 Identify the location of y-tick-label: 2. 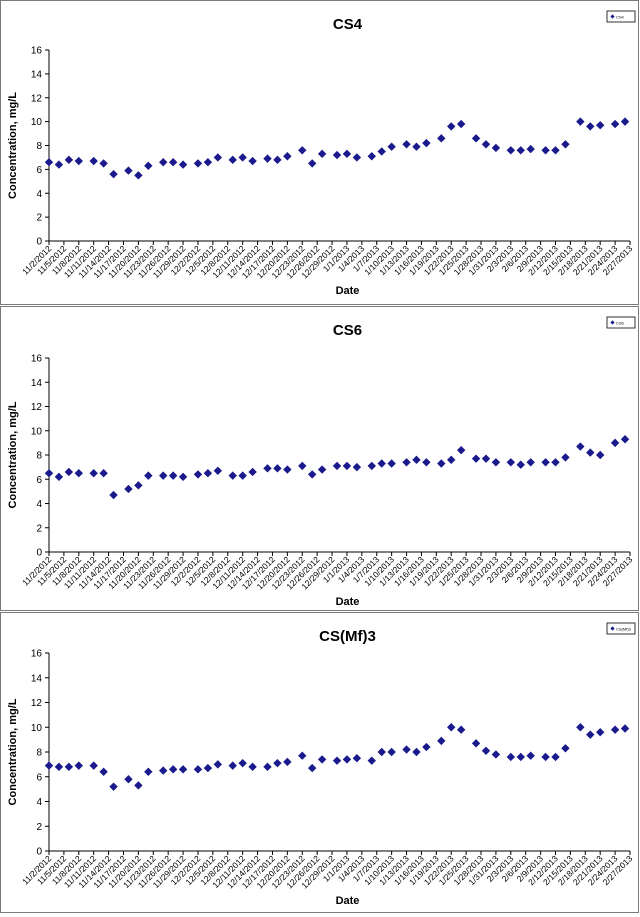
(39, 218).